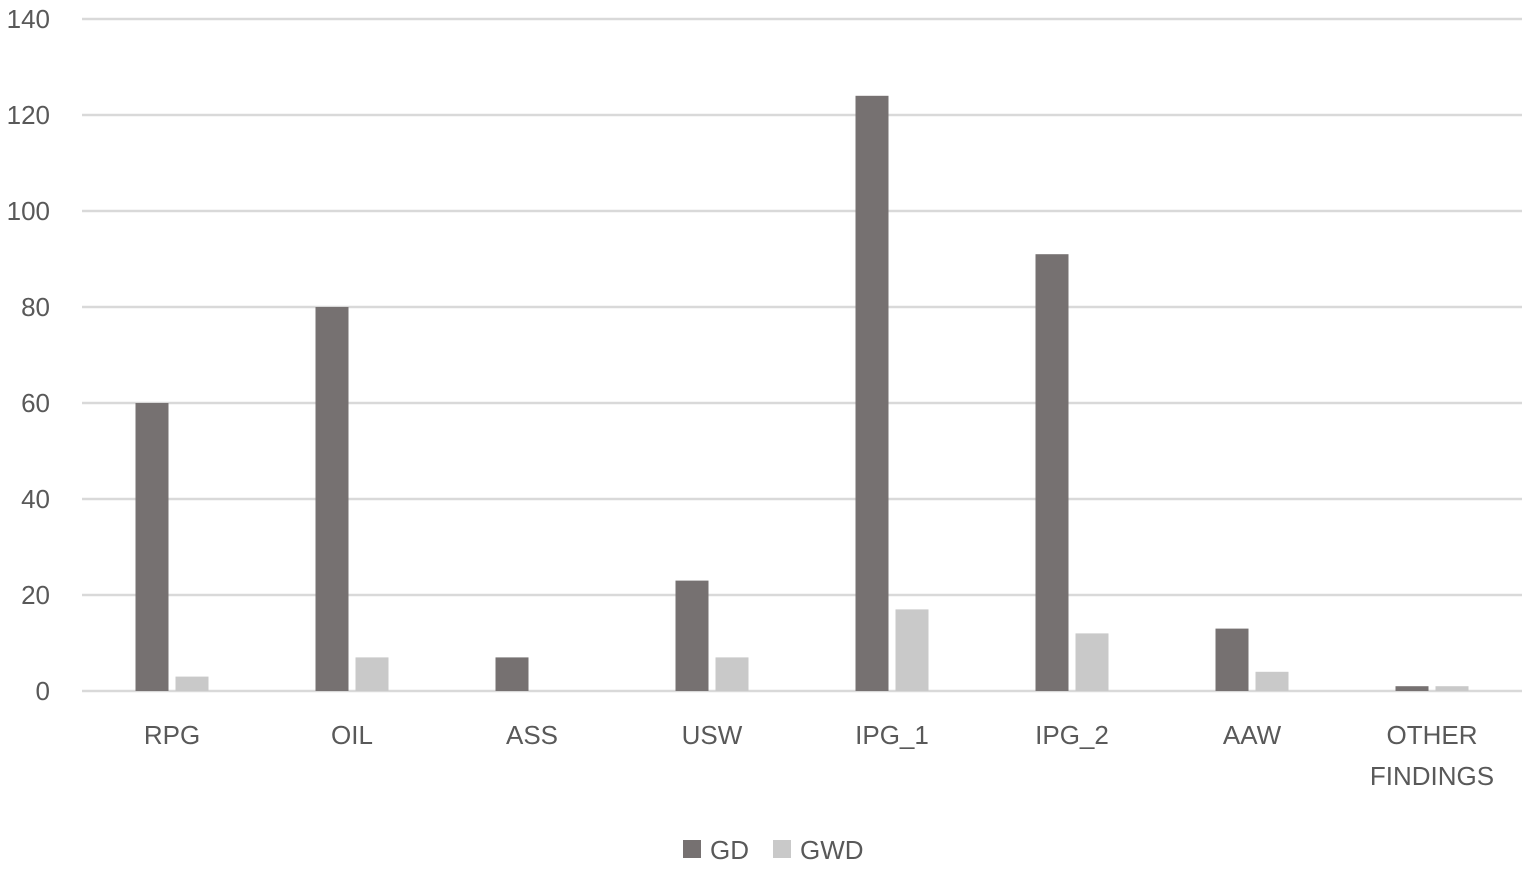 The width and height of the screenshot is (1525, 871). I want to click on y-tick-label: 60, so click(35, 403).